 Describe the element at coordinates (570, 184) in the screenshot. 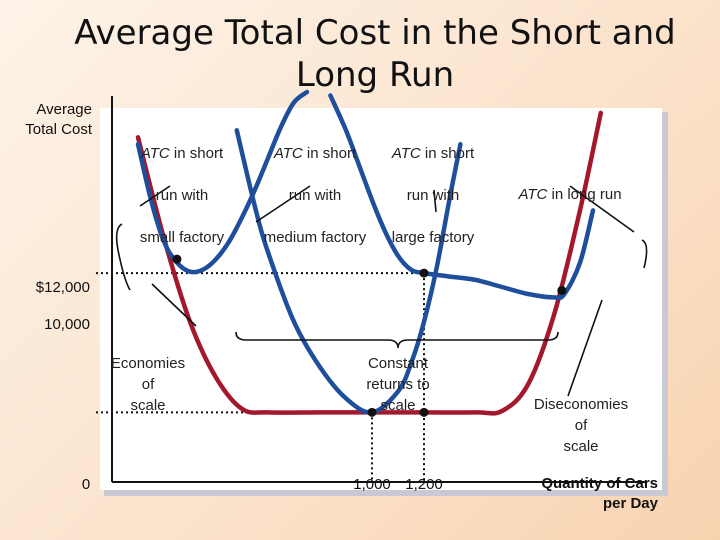

I see `label-atc-long-run: ATC in long run` at that location.